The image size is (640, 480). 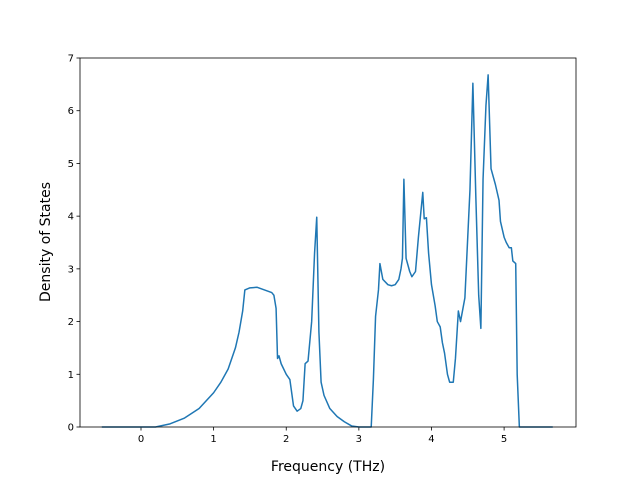 What do you see at coordinates (46, 242) in the screenshot?
I see `y-axis-label: Density of States` at bounding box center [46, 242].